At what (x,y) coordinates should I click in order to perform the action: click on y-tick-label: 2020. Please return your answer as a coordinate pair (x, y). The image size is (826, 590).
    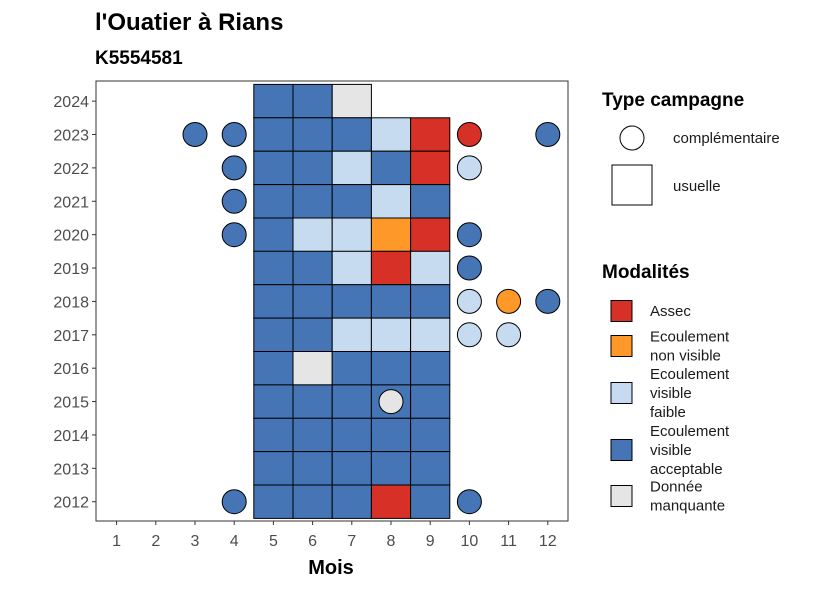
    Looking at the image, I should click on (71, 236).